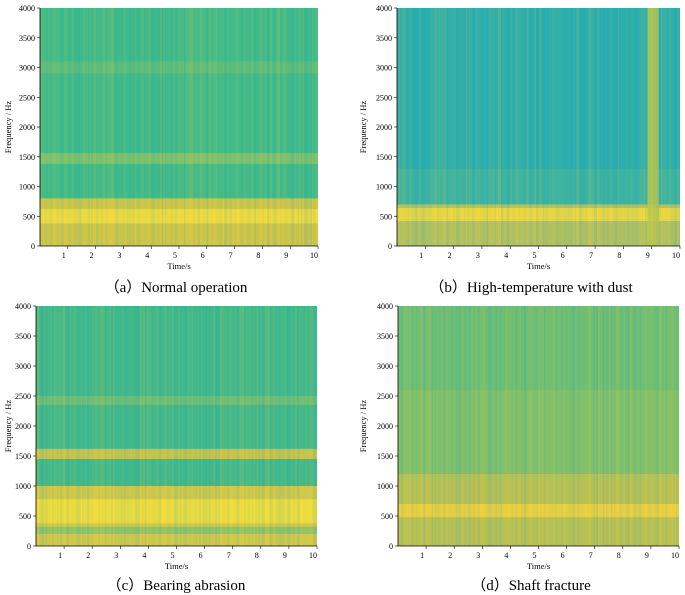  Describe the element at coordinates (258, 255) in the screenshot. I see `x-tick-label: 8` at that location.